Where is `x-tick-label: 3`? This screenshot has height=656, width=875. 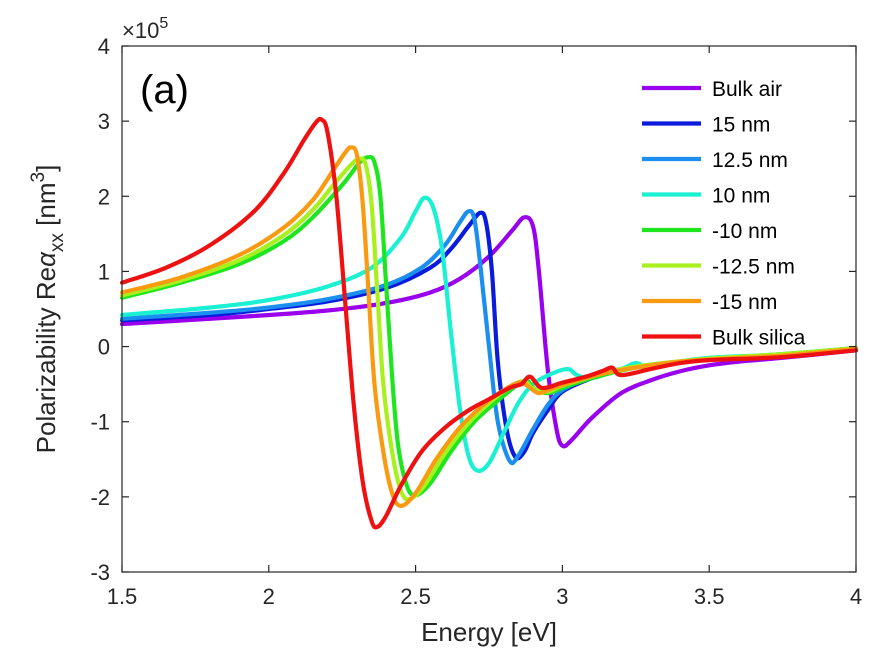 x-tick-label: 3 is located at coordinates (562, 596).